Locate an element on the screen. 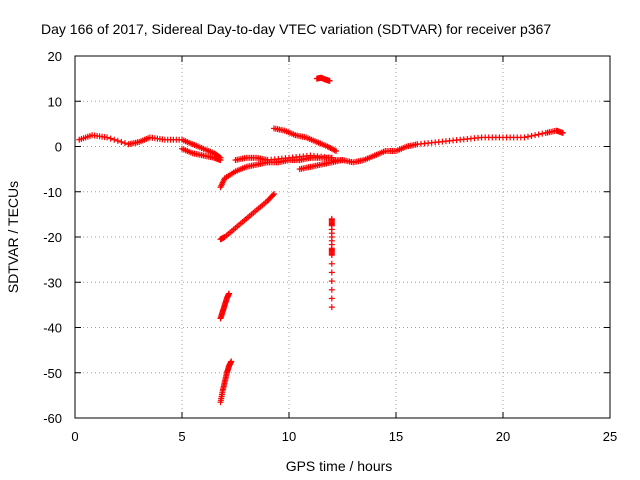 The image size is (640, 480). y-tick-label: -30 is located at coordinates (52, 282).